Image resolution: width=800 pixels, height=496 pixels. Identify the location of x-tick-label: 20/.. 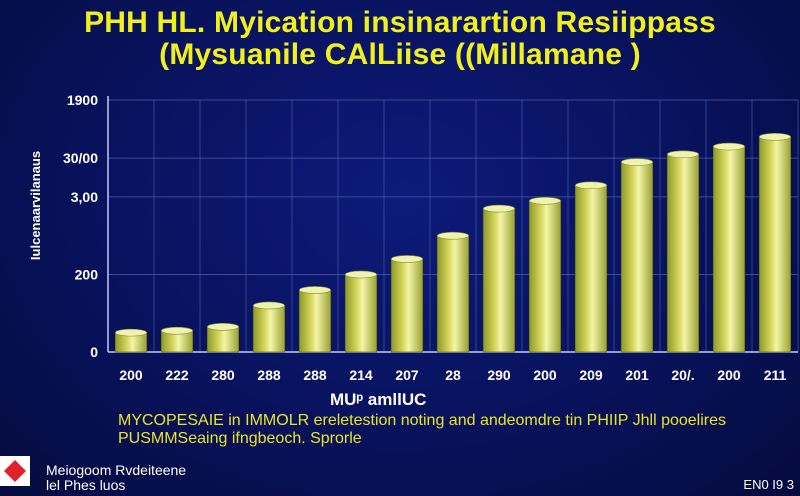
(682, 375).